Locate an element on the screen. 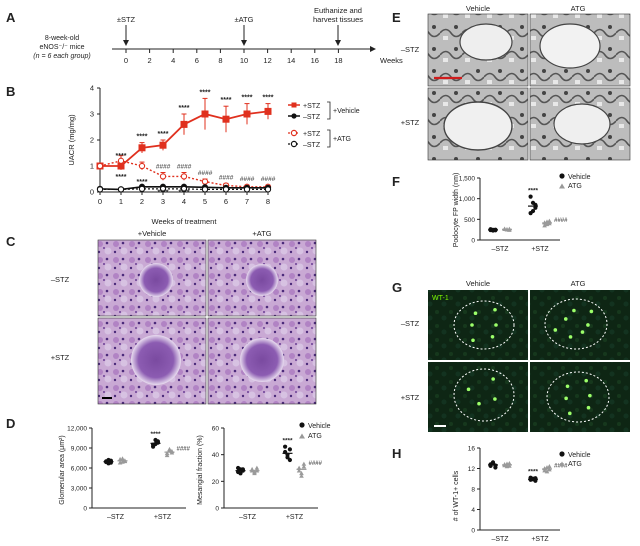  dotplot-y-tick-label: 9,000 is located at coordinates (79, 449).